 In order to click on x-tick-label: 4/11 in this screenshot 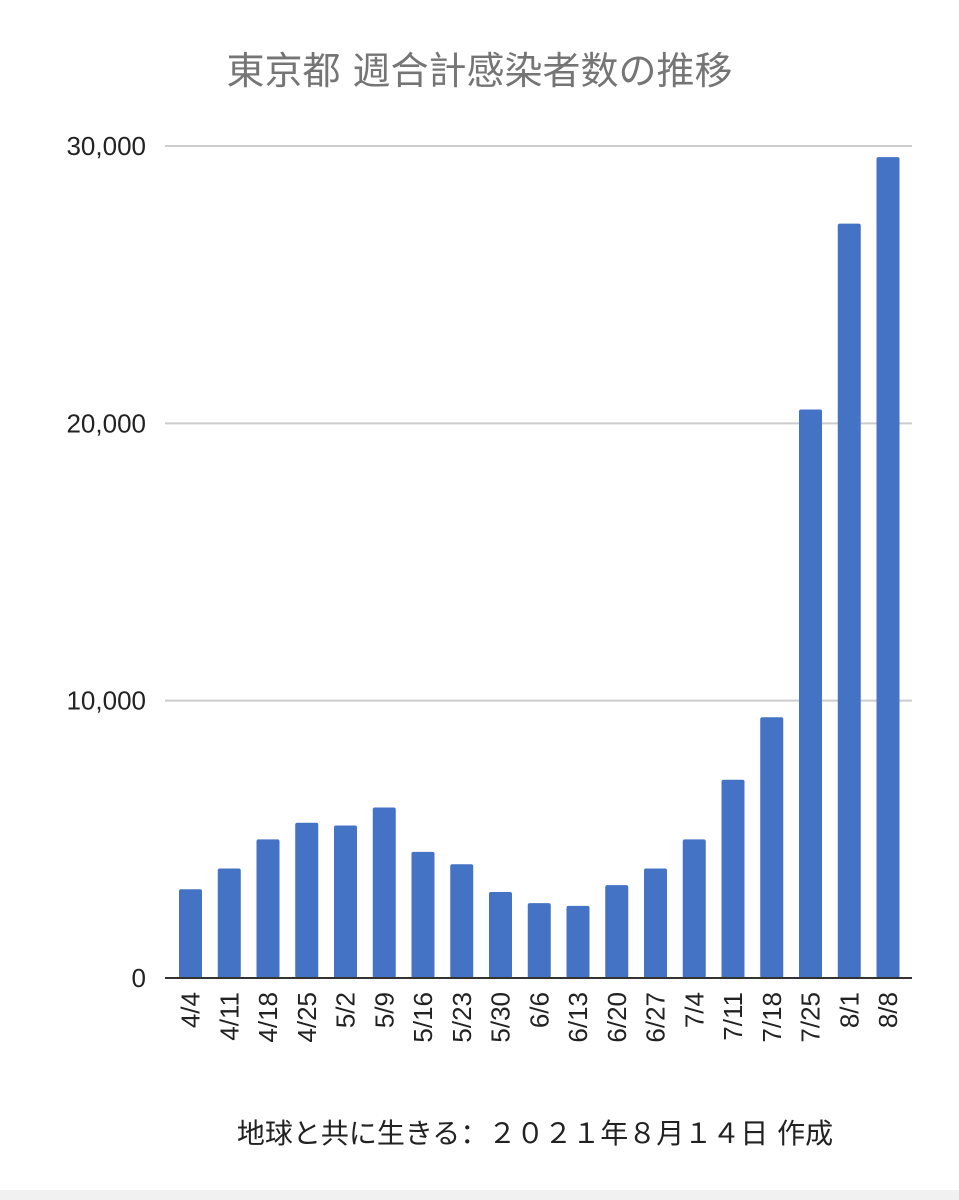, I will do `click(229, 1016)`.